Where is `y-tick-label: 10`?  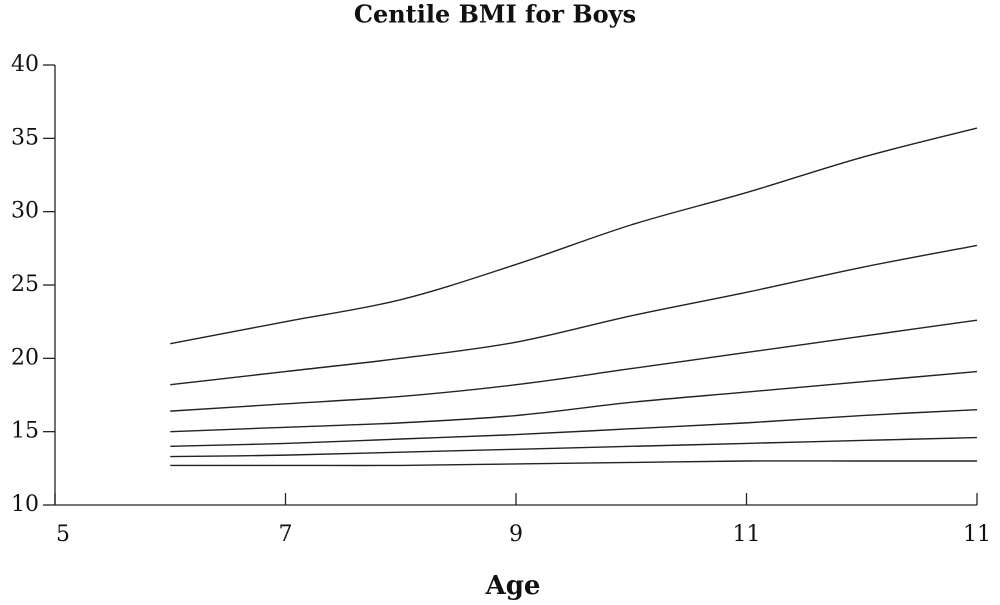
y-tick-label: 10 is located at coordinates (25, 504).